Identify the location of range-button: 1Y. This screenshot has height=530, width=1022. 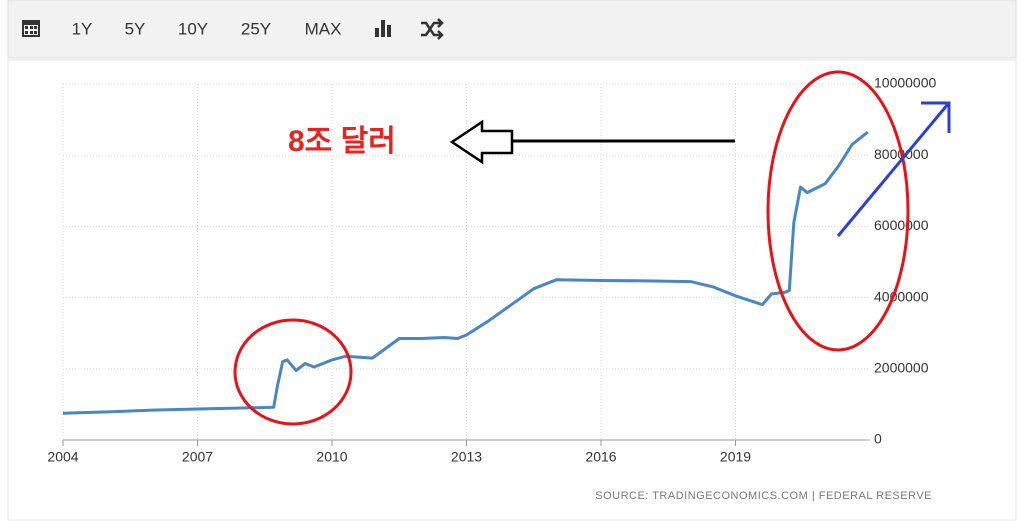
(82, 28).